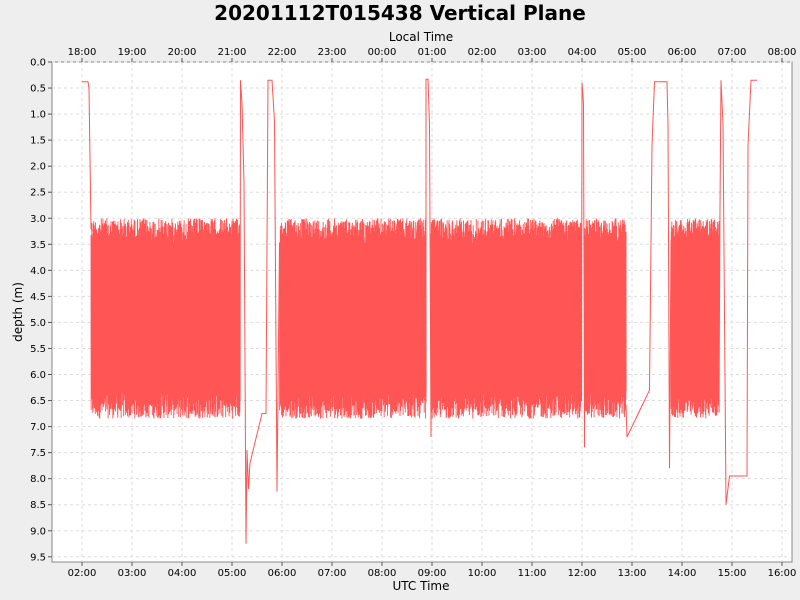  I want to click on y-tick-label: 9.5, so click(38, 557).